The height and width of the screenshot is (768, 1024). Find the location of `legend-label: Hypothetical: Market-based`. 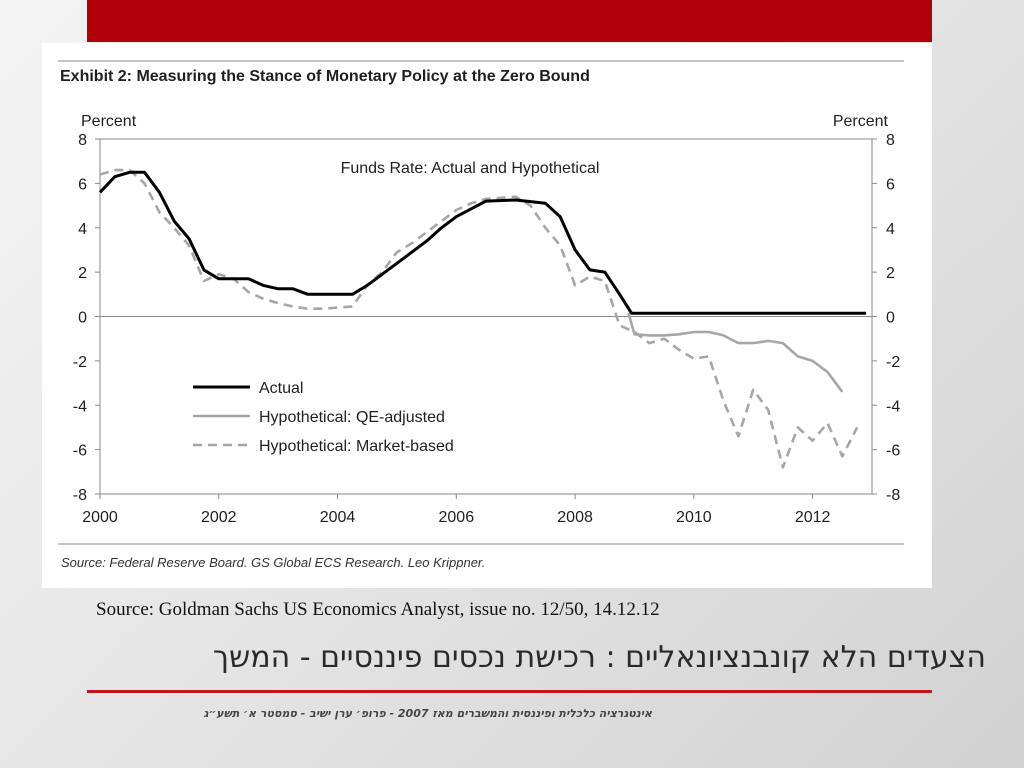

legend-label: Hypothetical: Market-based is located at coordinates (356, 446).